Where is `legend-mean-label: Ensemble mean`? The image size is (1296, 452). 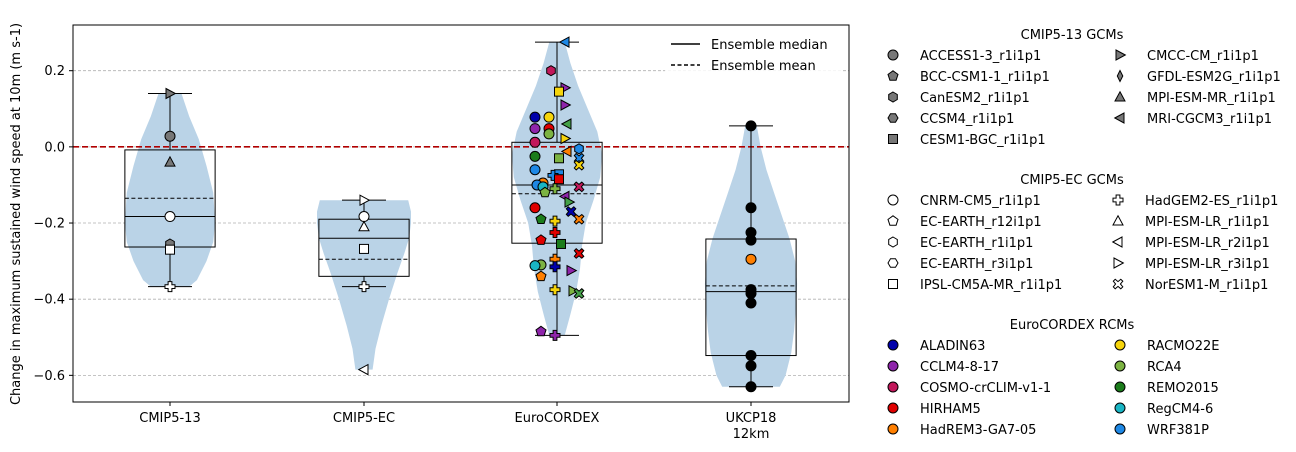 legend-mean-label: Ensemble mean is located at coordinates (763, 66).